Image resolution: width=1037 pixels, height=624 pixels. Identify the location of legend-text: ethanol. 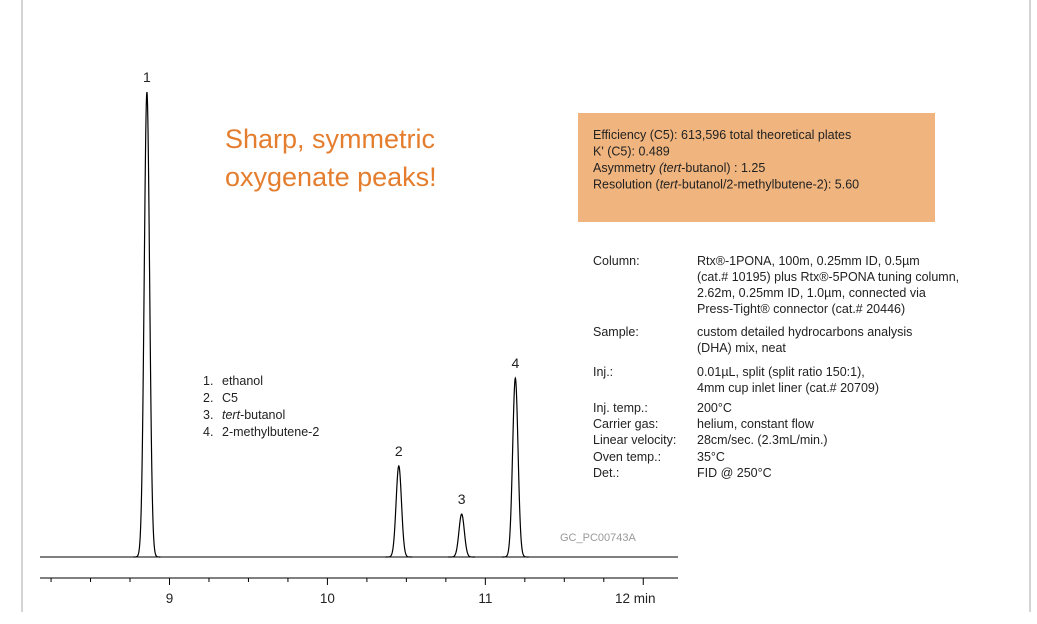
(242, 381).